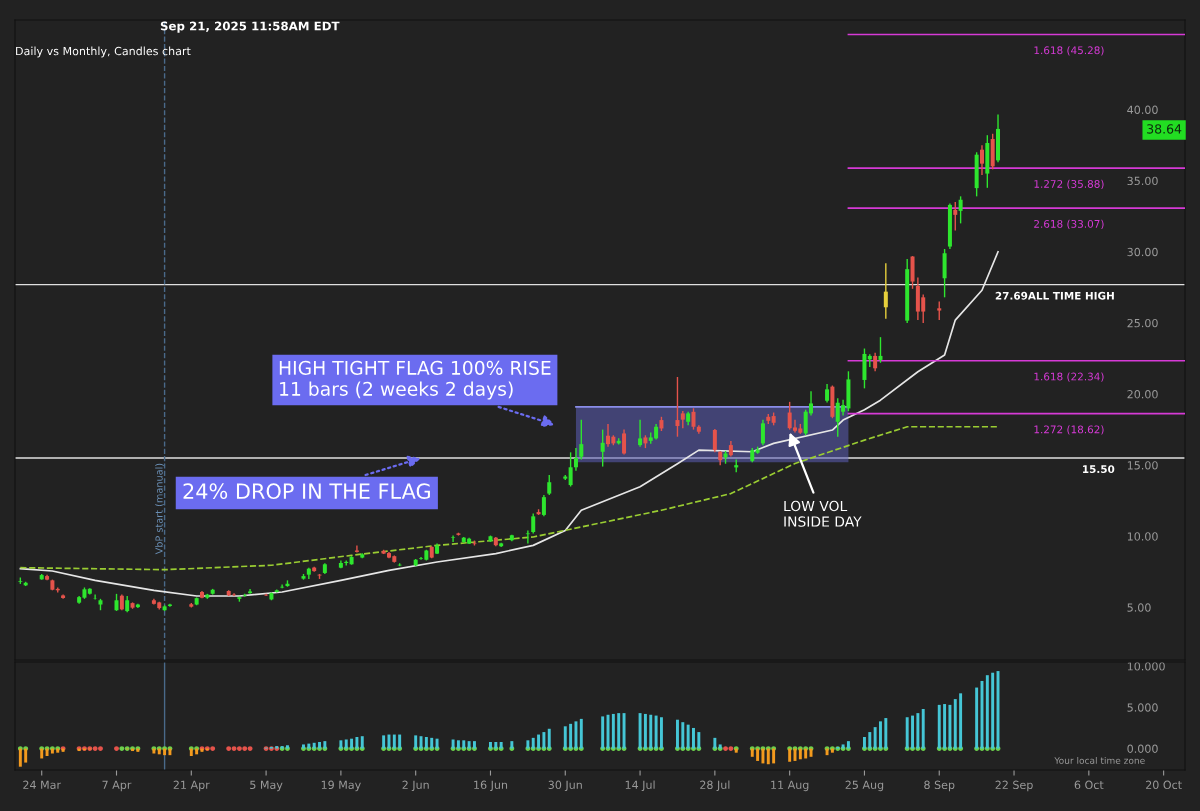  I want to click on y-tick-label: 0.000, so click(1142, 748).